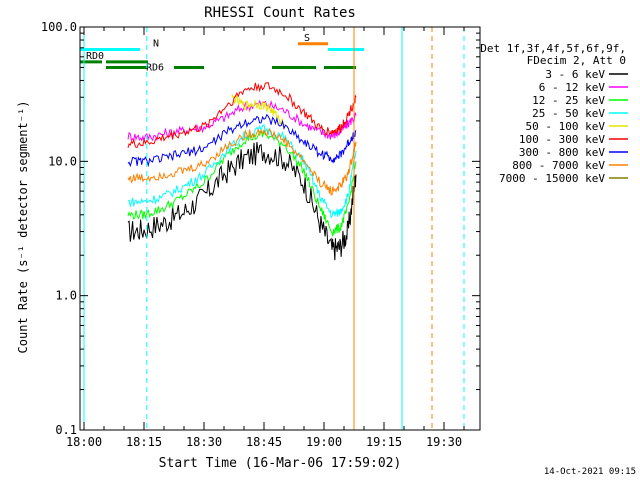 The image size is (640, 480). I want to click on x-tick-label: 18:45, so click(264, 442).